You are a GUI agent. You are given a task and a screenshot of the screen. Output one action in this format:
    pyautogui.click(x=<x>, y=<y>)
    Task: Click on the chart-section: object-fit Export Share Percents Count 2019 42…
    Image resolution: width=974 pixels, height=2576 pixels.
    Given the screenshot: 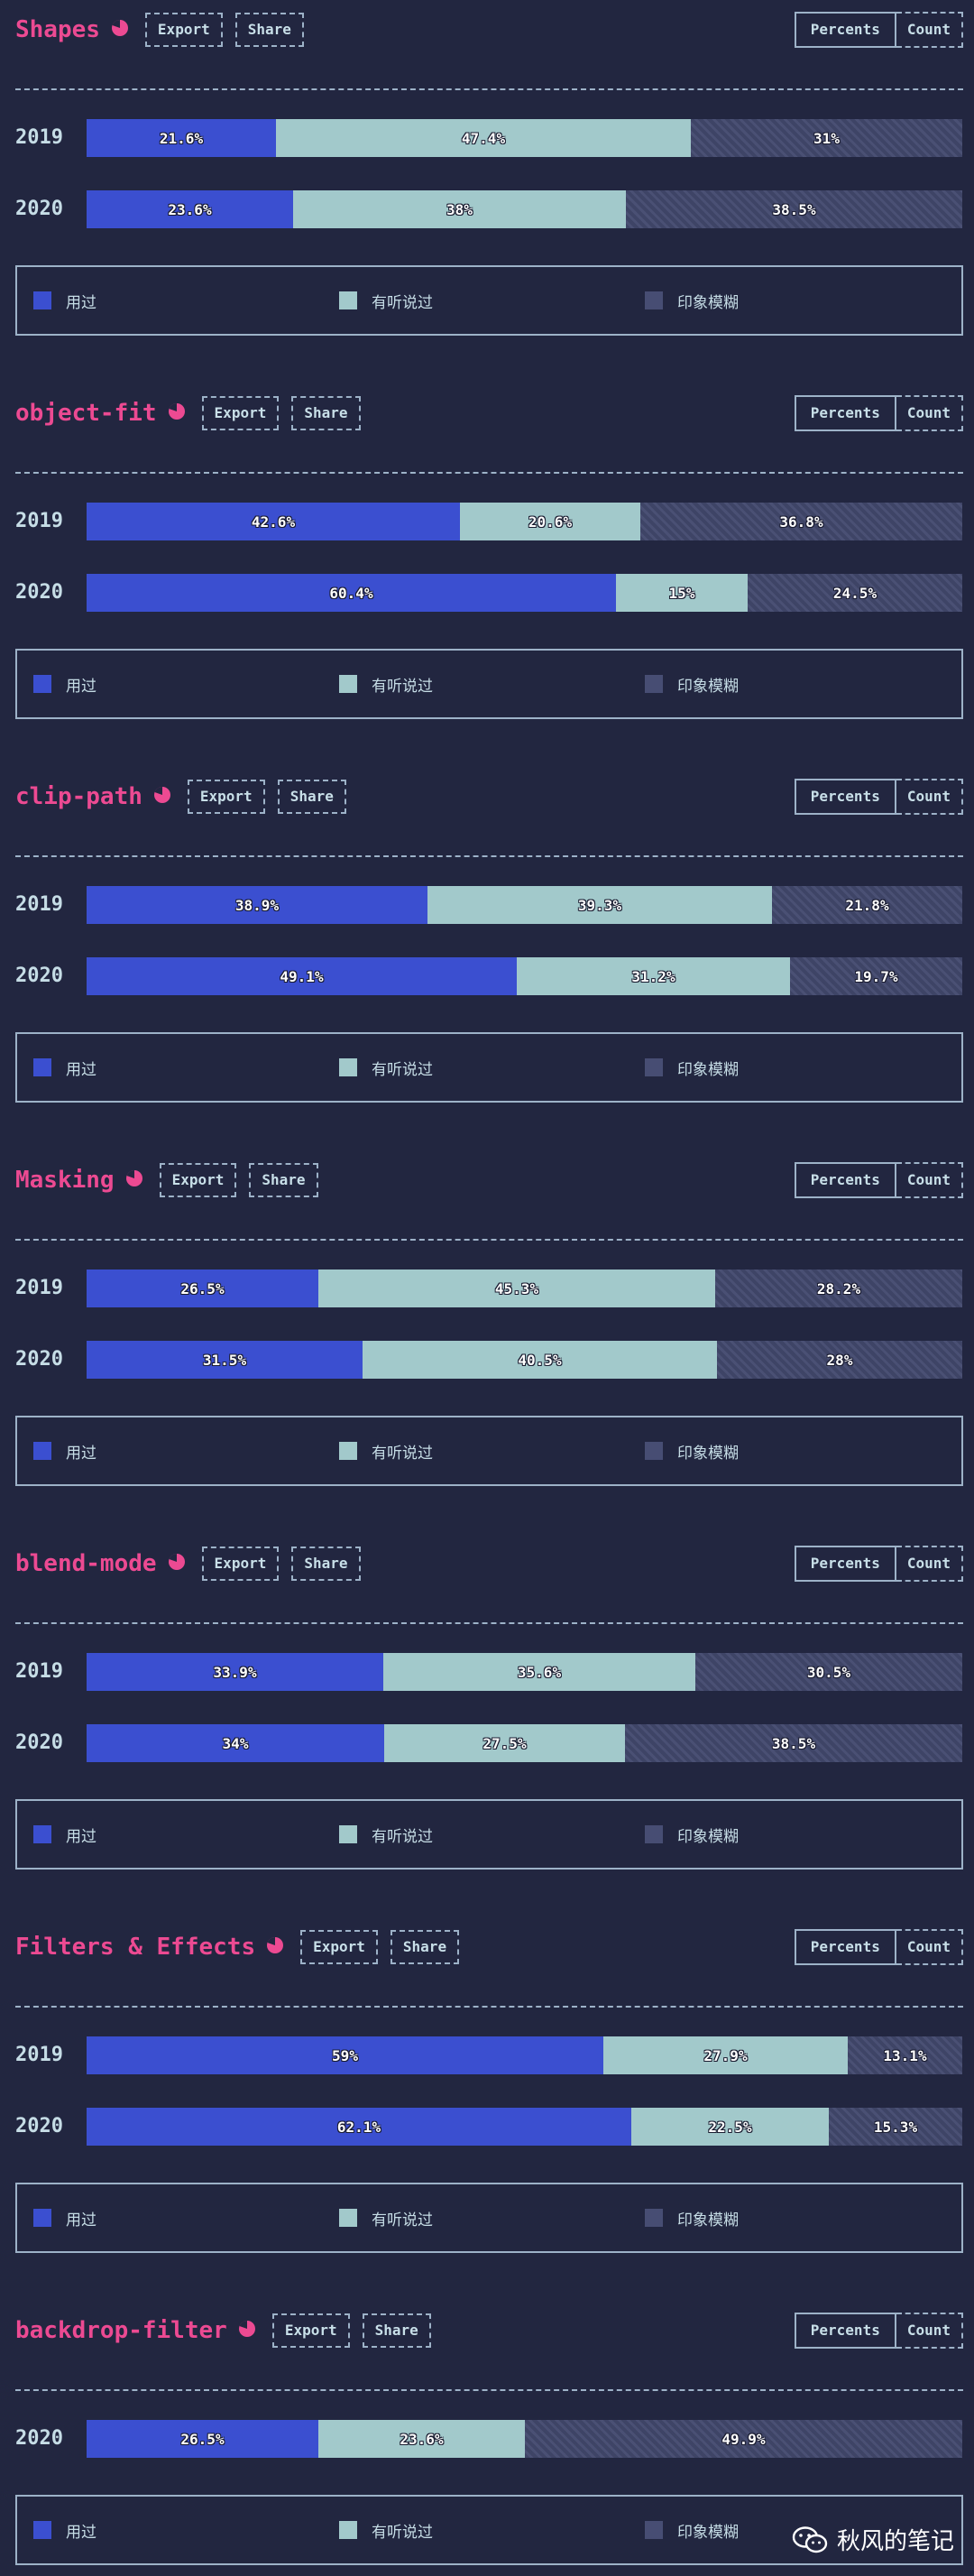 What is the action you would take?
    pyautogui.click(x=487, y=554)
    